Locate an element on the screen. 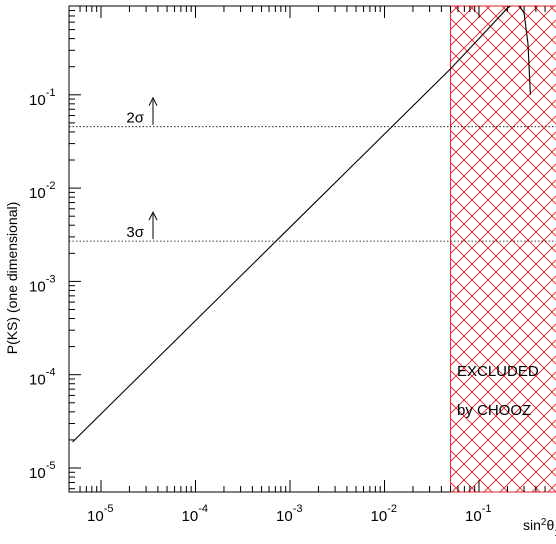 This screenshot has width=556, height=544. reference-label: 2σ is located at coordinates (135, 118).